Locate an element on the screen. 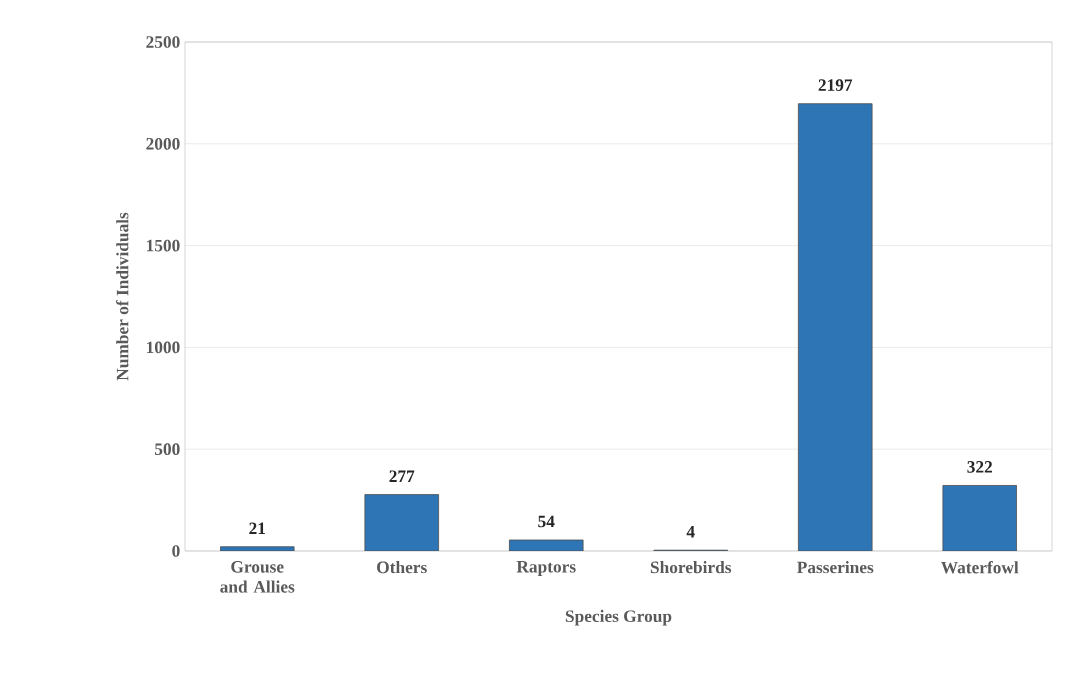 This screenshot has width=1072, height=690. data-label: 277 is located at coordinates (402, 476).